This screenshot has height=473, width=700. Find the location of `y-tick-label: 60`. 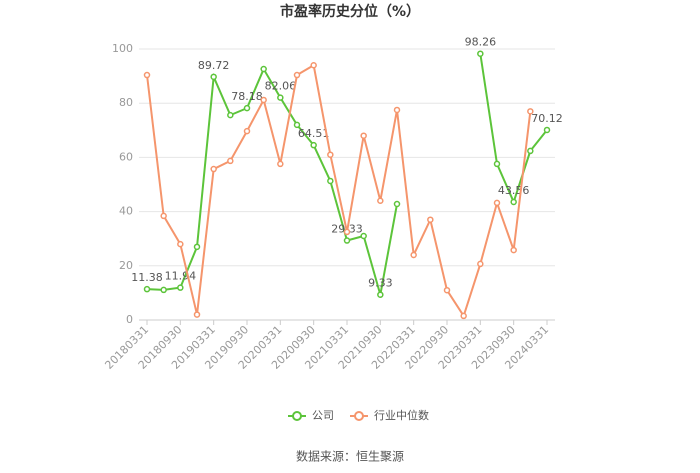

y-tick-label: 60 is located at coordinates (126, 156).